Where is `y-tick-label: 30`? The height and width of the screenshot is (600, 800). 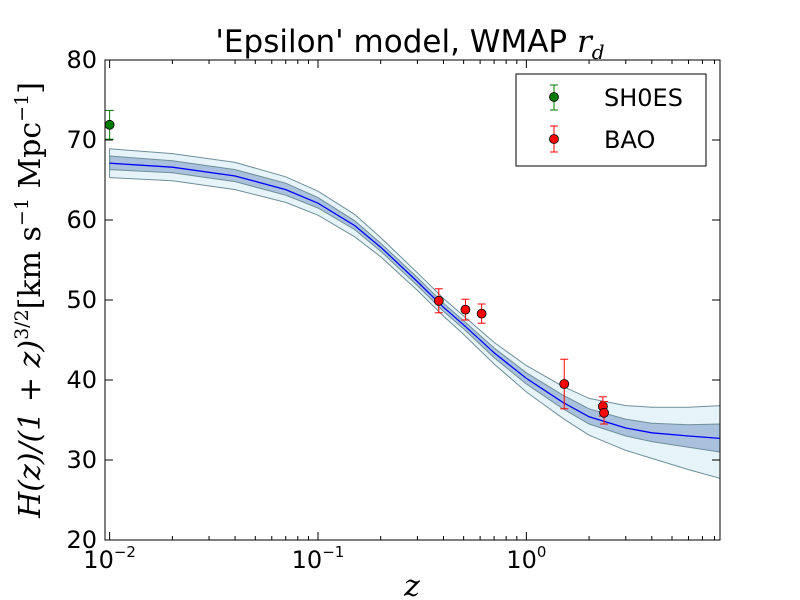 y-tick-label: 30 is located at coordinates (81, 460).